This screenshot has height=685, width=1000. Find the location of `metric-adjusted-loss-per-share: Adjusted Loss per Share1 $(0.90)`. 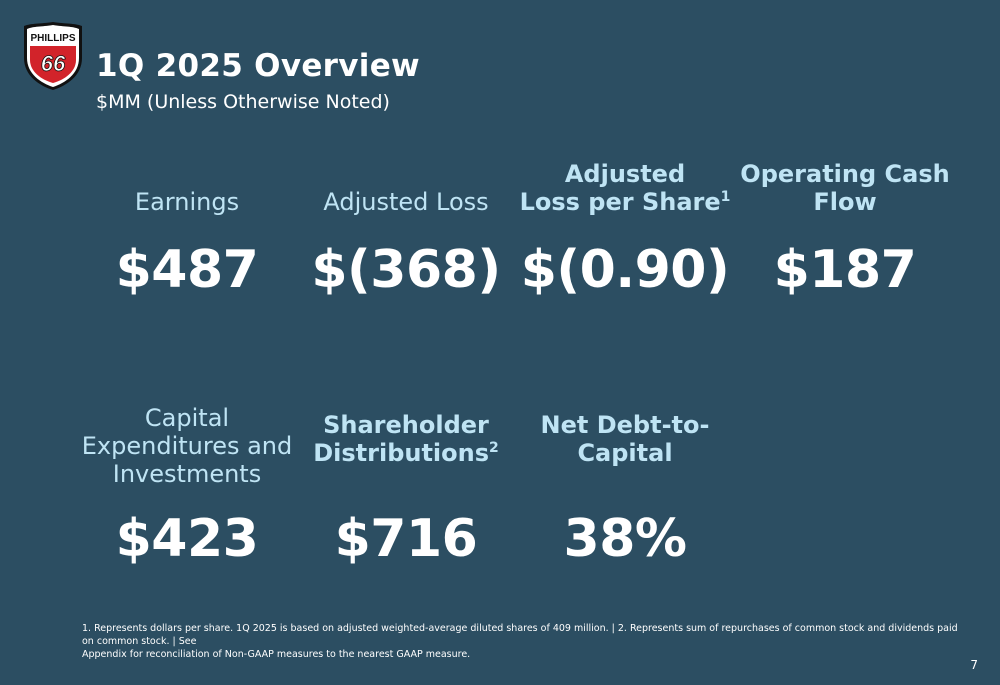

metric-adjusted-loss-per-share: Adjusted Loss per Share1 $(0.90) is located at coordinates (625, 230).